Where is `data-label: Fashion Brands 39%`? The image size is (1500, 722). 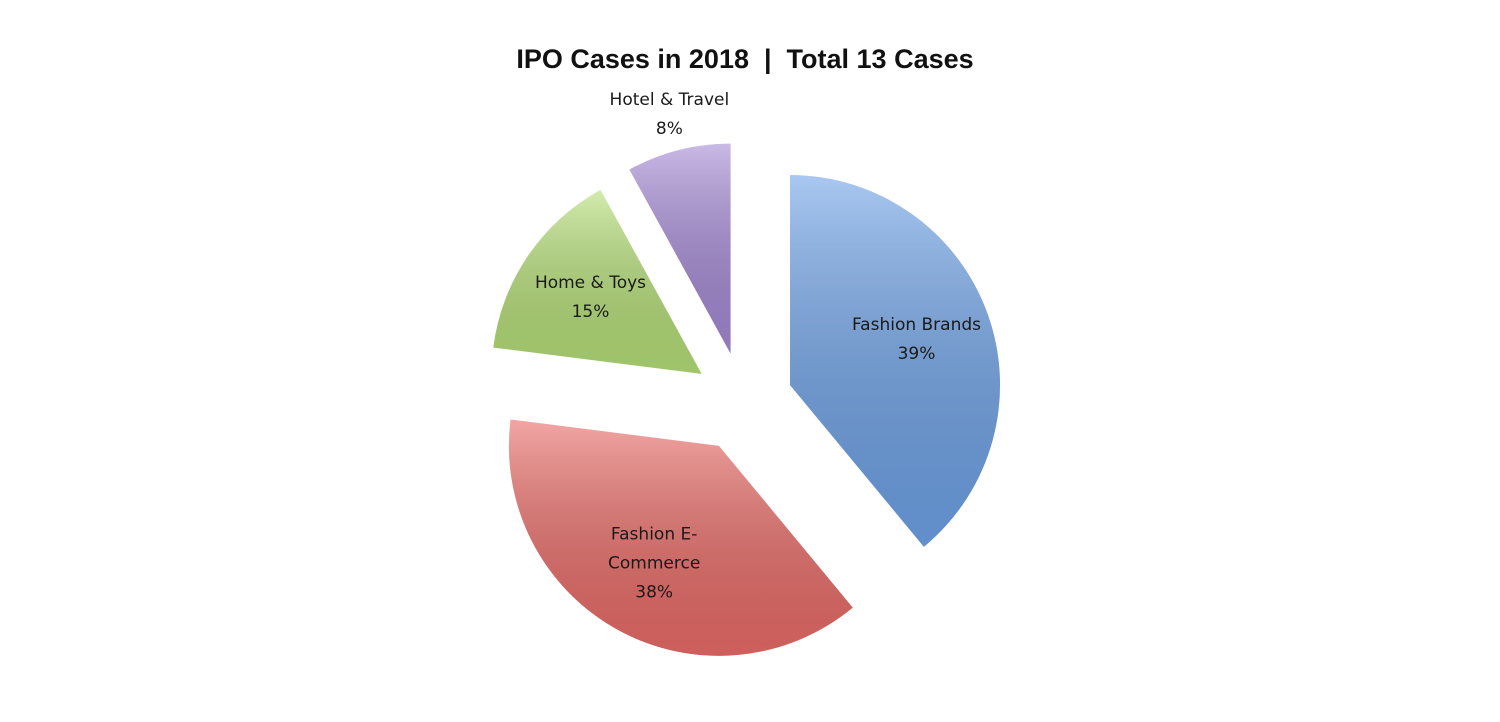 data-label: Fashion Brands 39% is located at coordinates (916, 340).